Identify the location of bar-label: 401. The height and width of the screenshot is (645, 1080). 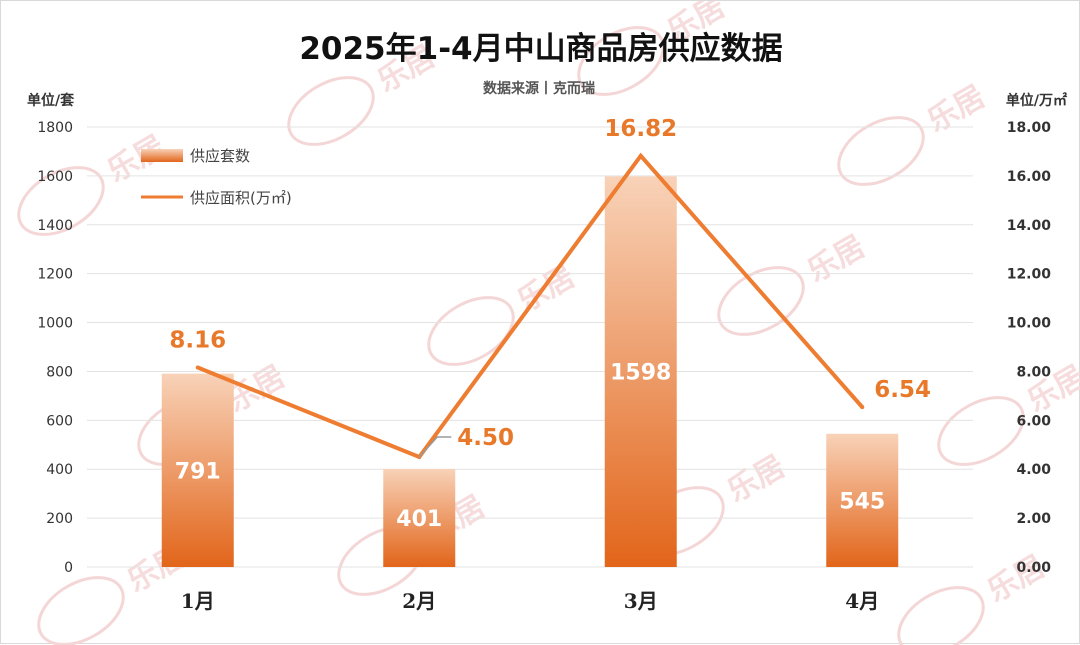
(419, 519).